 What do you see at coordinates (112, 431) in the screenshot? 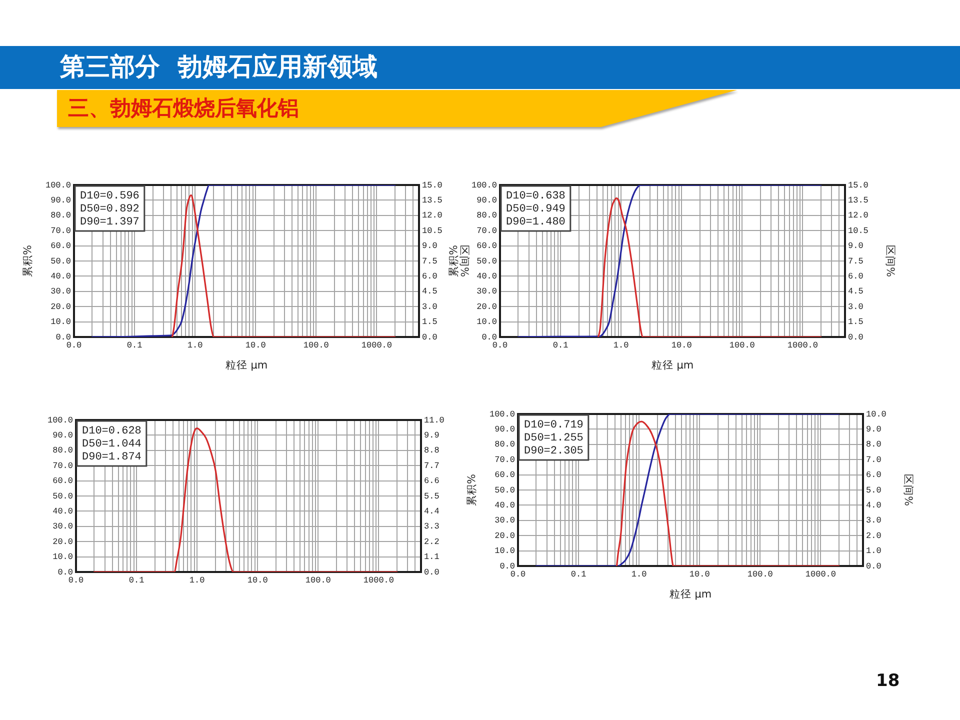
I see `annotation: D10=0.628` at bounding box center [112, 431].